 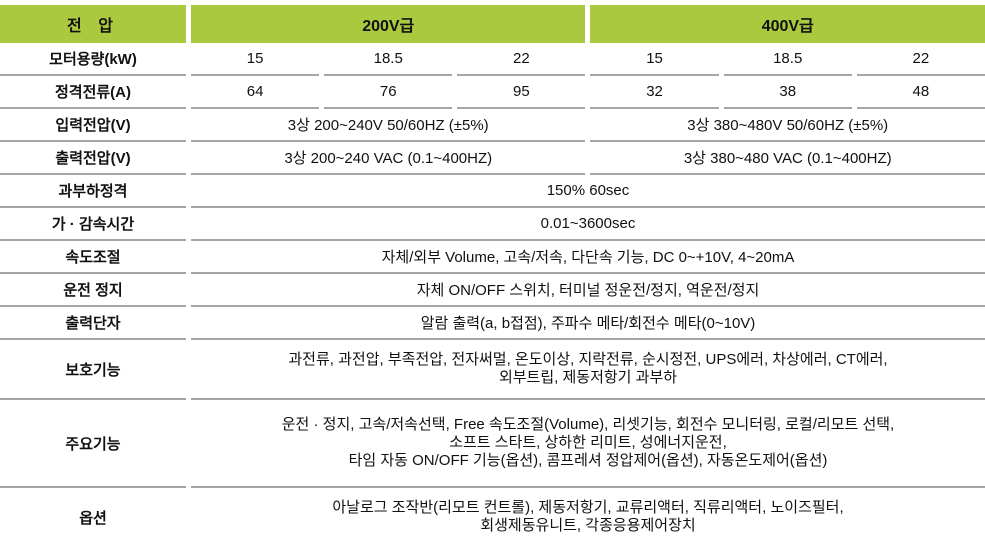 I want to click on rated-current-200v-1: 64, so click(x=255, y=92).